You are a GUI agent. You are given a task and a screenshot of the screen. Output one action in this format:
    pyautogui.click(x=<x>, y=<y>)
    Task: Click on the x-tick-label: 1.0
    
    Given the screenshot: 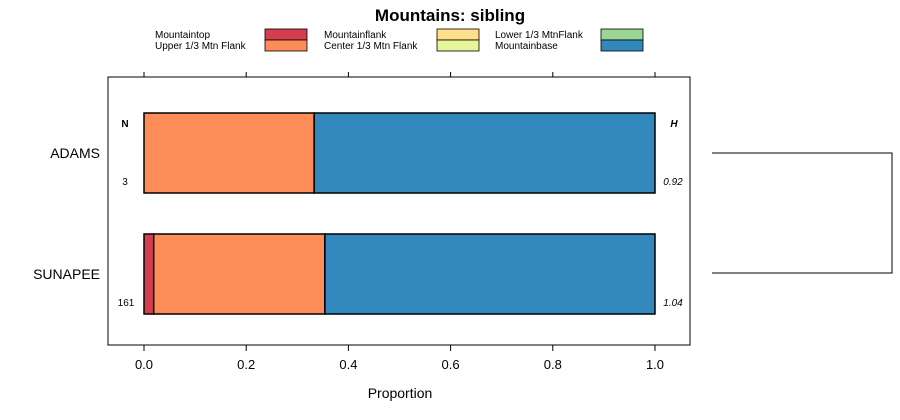 What is the action you would take?
    pyautogui.click(x=655, y=364)
    